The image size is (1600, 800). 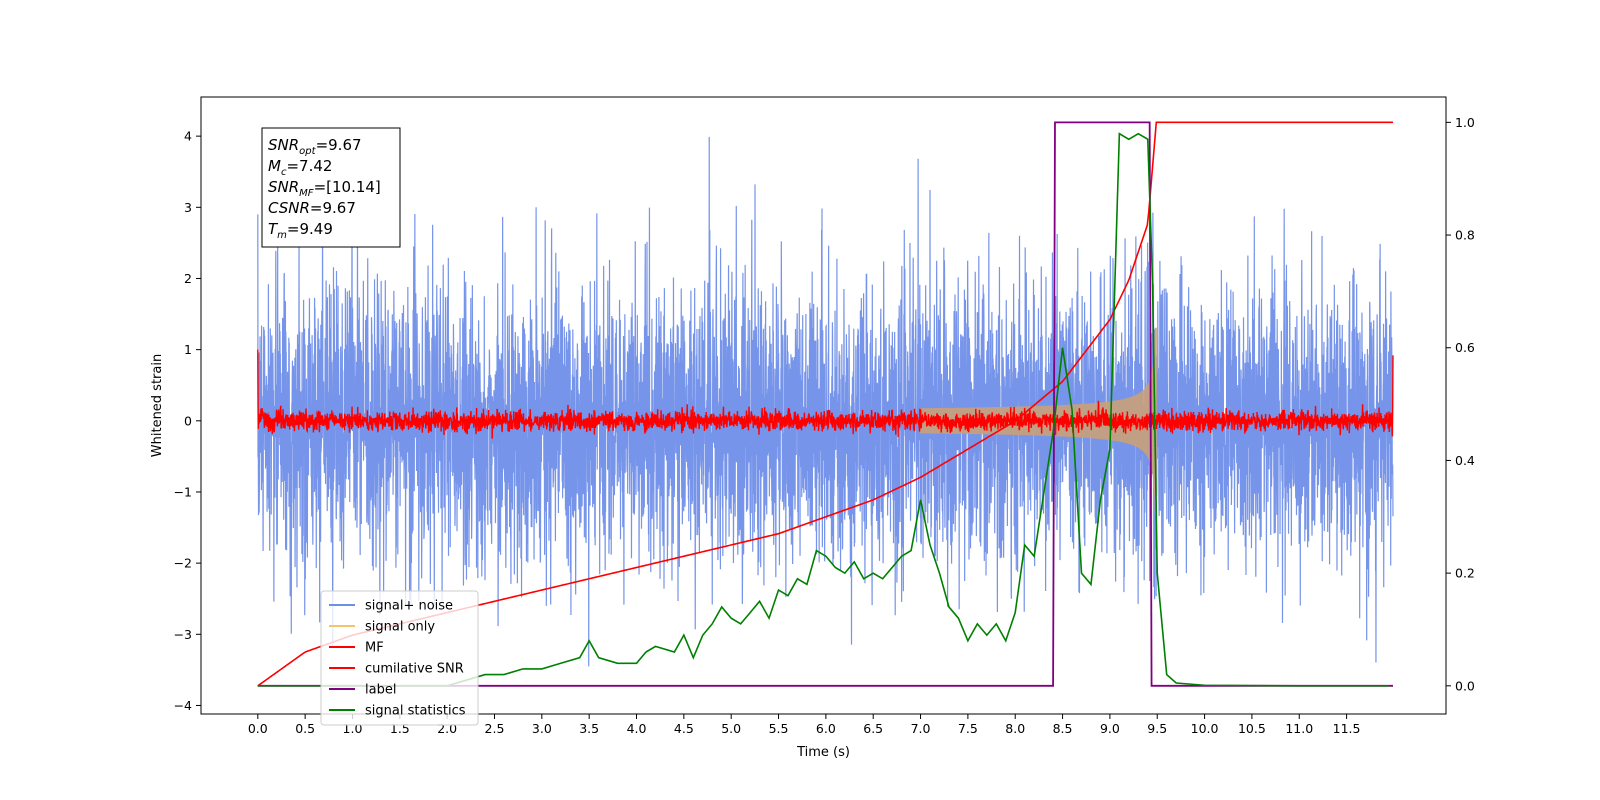 What do you see at coordinates (415, 711) in the screenshot?
I see `legend-entry: signal statistics` at bounding box center [415, 711].